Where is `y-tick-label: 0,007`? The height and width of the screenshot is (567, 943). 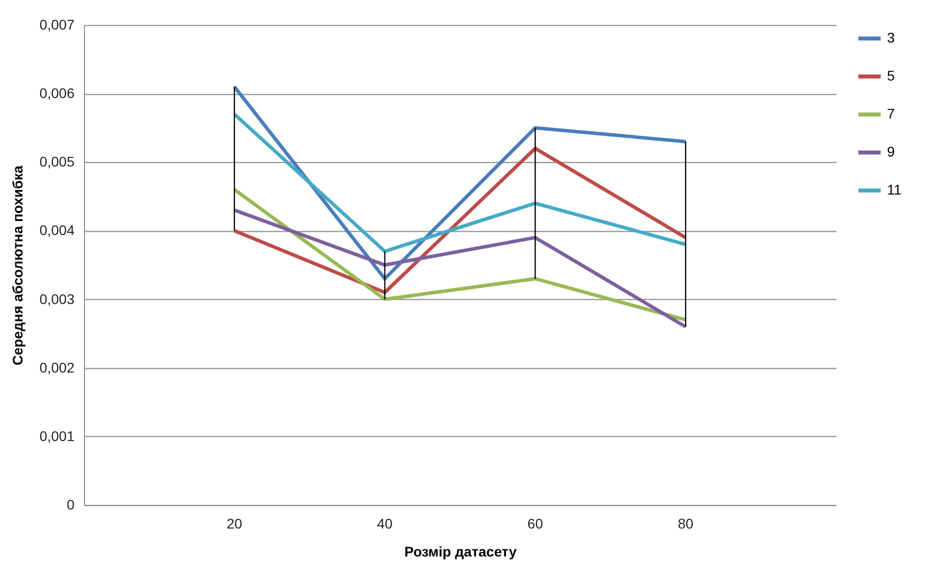
y-tick-label: 0,007 is located at coordinates (57, 24).